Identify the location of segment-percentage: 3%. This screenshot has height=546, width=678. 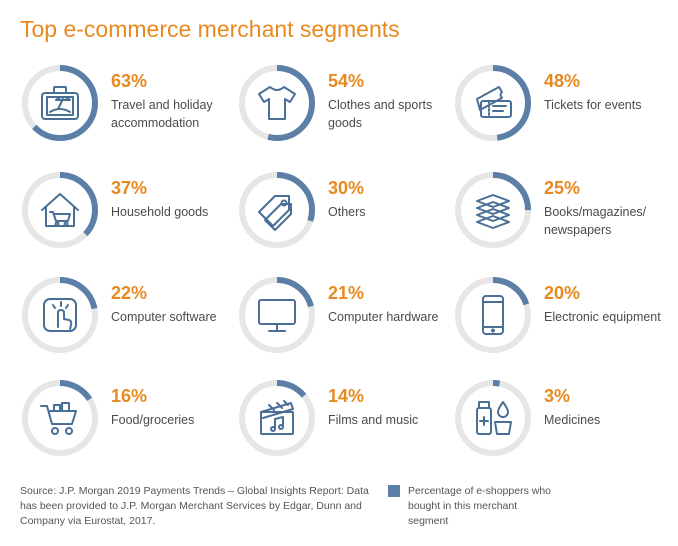
(557, 396).